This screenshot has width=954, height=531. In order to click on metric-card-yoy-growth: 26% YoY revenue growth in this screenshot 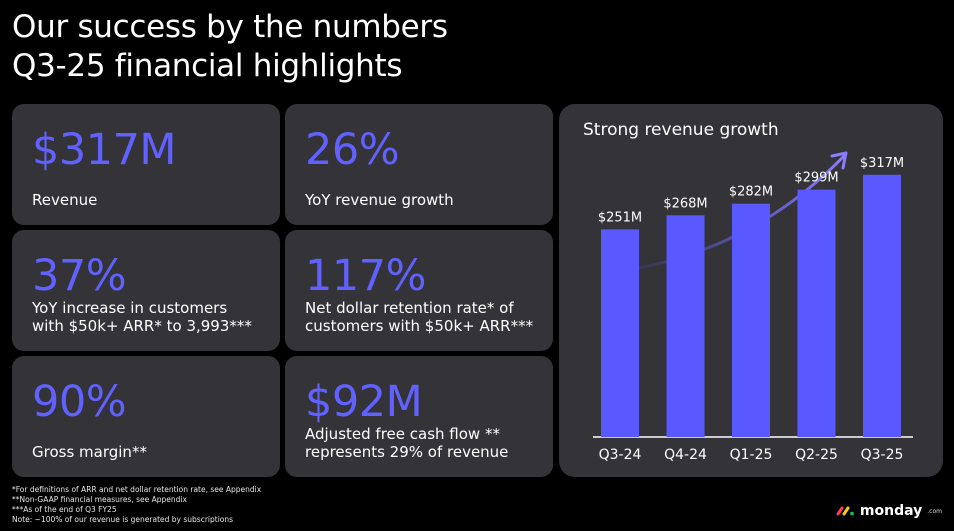, I will do `click(419, 164)`.